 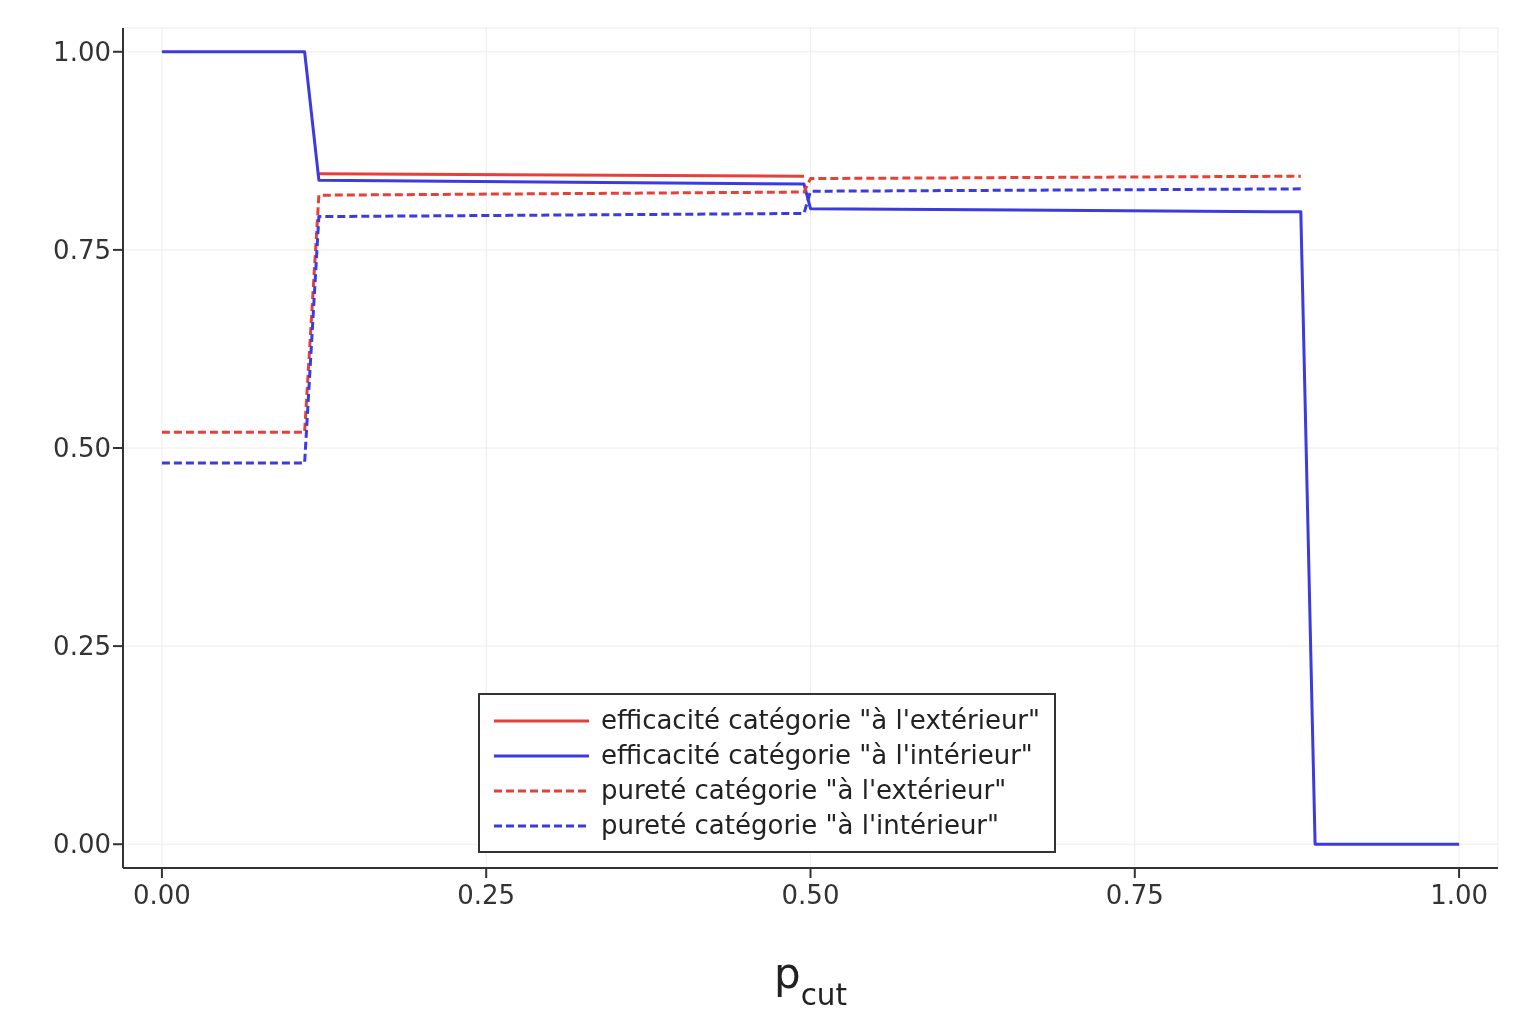 What do you see at coordinates (82, 448) in the screenshot?
I see `y-tick-label: 0.50` at bounding box center [82, 448].